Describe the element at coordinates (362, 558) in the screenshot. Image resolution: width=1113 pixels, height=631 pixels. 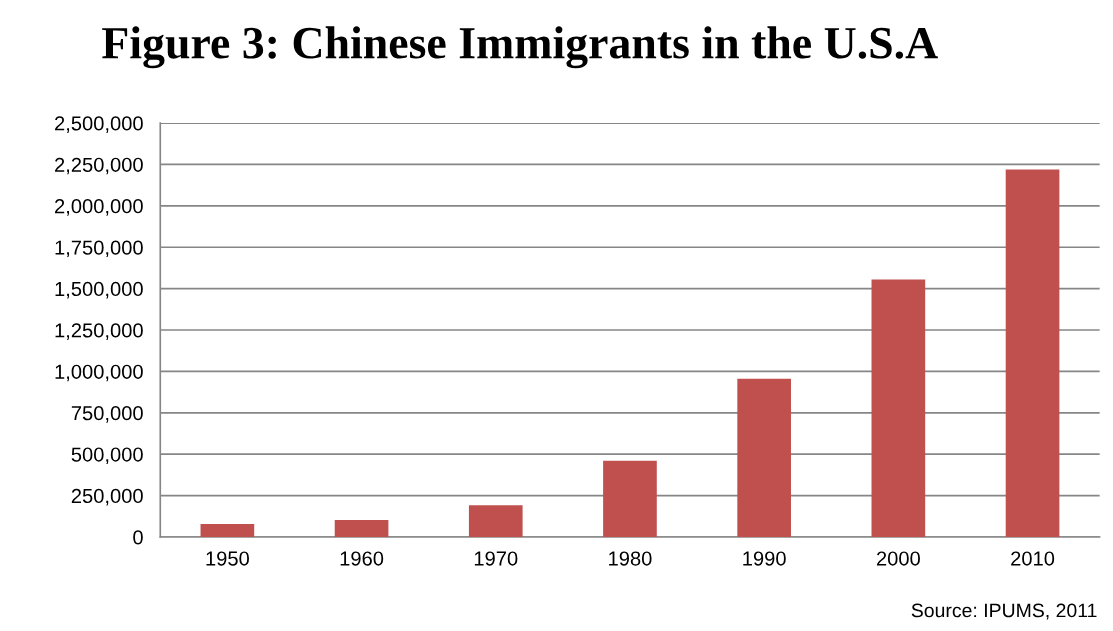
I see `x-tick-label: 1960` at that location.